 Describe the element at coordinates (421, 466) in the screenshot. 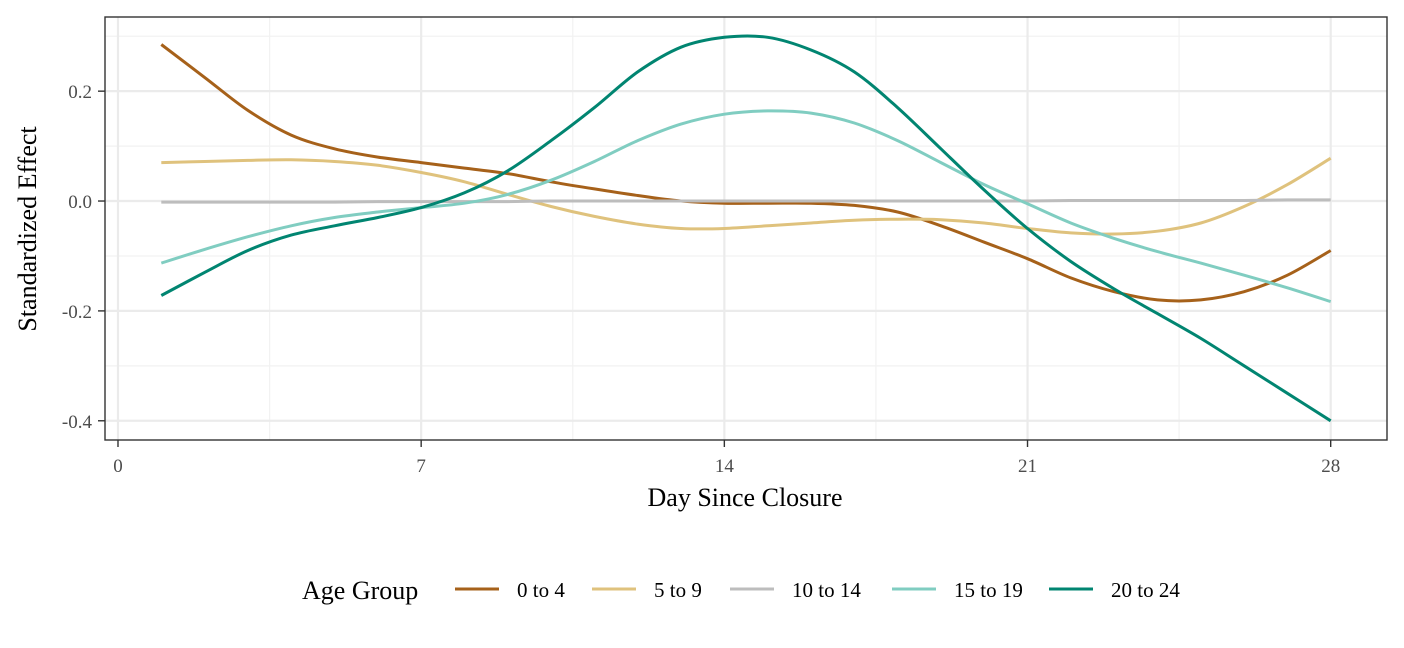

I see `x-tick-label-1: 7` at that location.